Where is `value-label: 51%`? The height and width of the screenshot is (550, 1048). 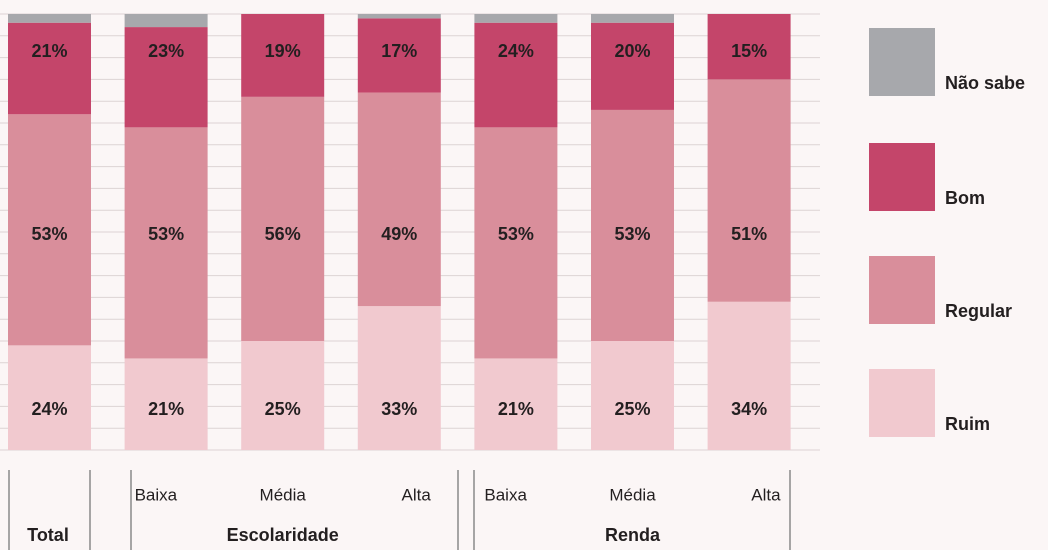 value-label: 51% is located at coordinates (749, 234).